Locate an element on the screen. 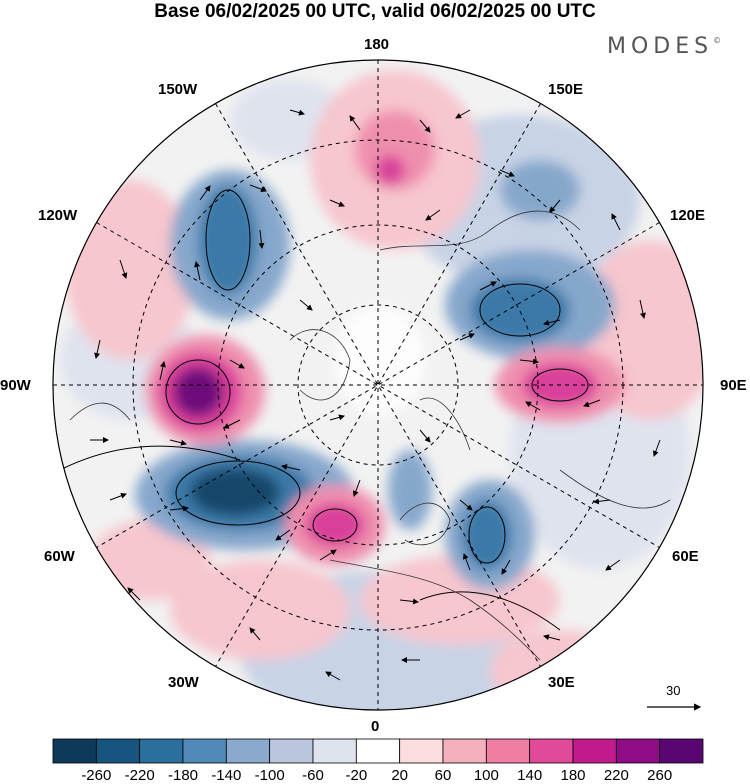 This screenshot has width=750, height=784. colorbar-tick-label: -180 is located at coordinates (183, 775).